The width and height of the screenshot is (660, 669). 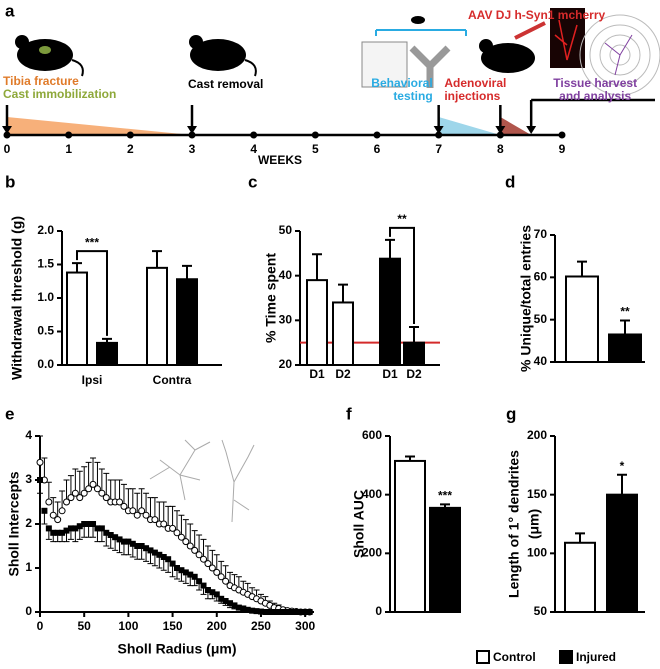 What do you see at coordinates (475, 83) in the screenshot?
I see `event-label: Adenoviral` at bounding box center [475, 83].